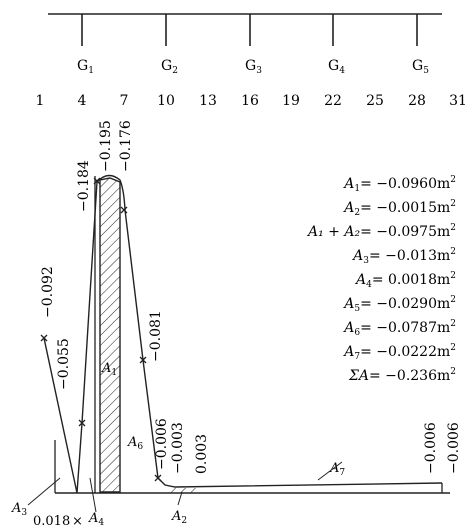 The height and width of the screenshot is (526, 473). I want to click on ordinate-value: −0.176, so click(126, 146).